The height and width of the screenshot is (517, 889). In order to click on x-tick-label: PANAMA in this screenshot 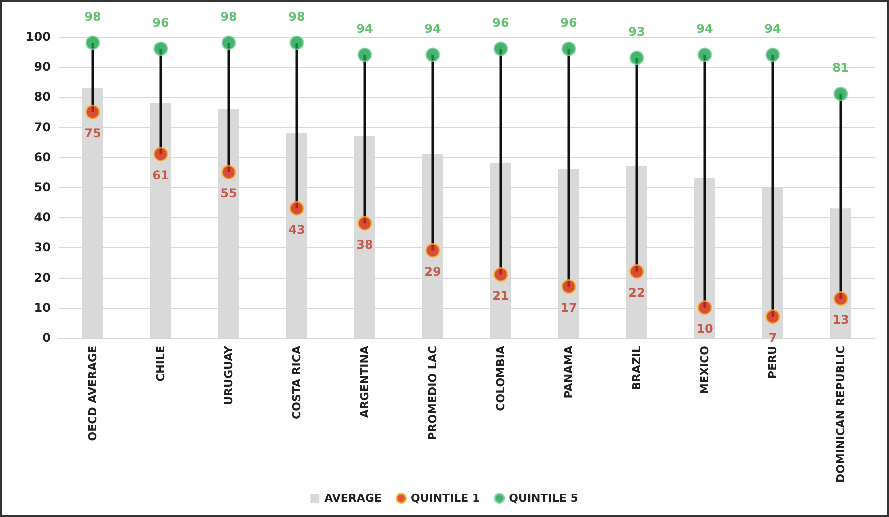, I will do `click(569, 372)`.